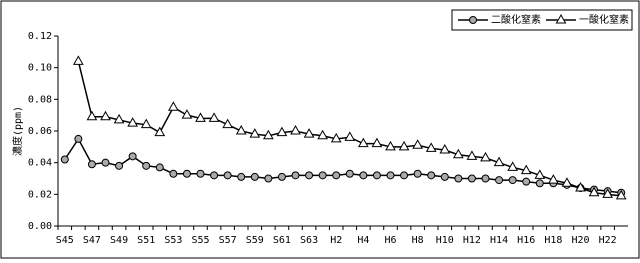 The image size is (640, 263). What do you see at coordinates (499, 240) in the screenshot?
I see `x-tick-label: H14` at bounding box center [499, 240].